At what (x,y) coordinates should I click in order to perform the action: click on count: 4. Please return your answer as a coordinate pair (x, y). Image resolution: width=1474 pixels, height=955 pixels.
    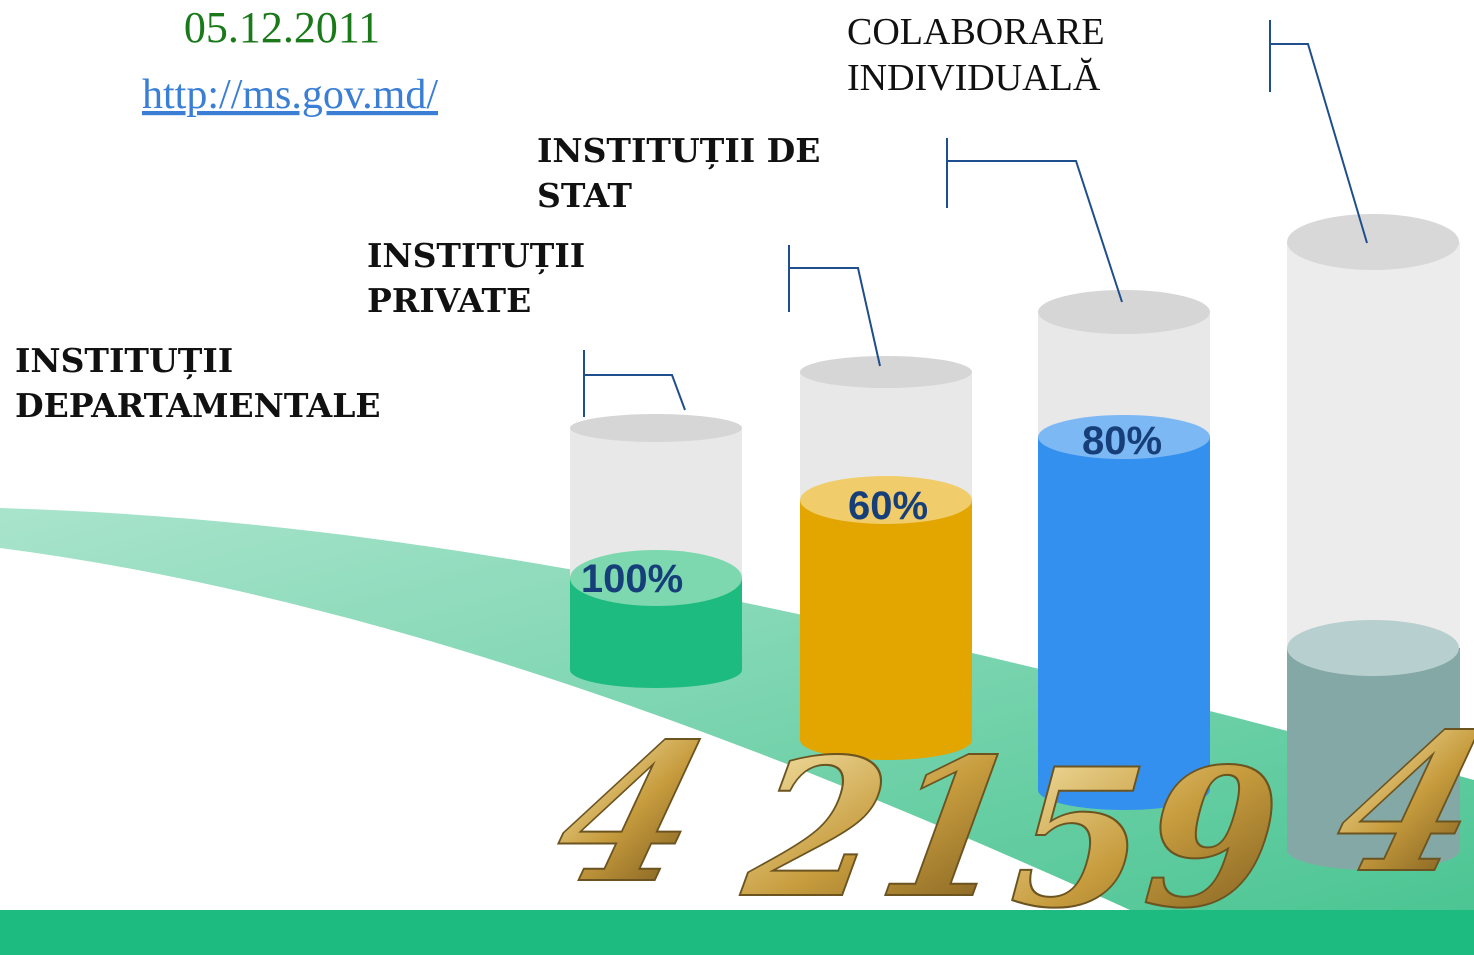
    Looking at the image, I should click on (630, 813).